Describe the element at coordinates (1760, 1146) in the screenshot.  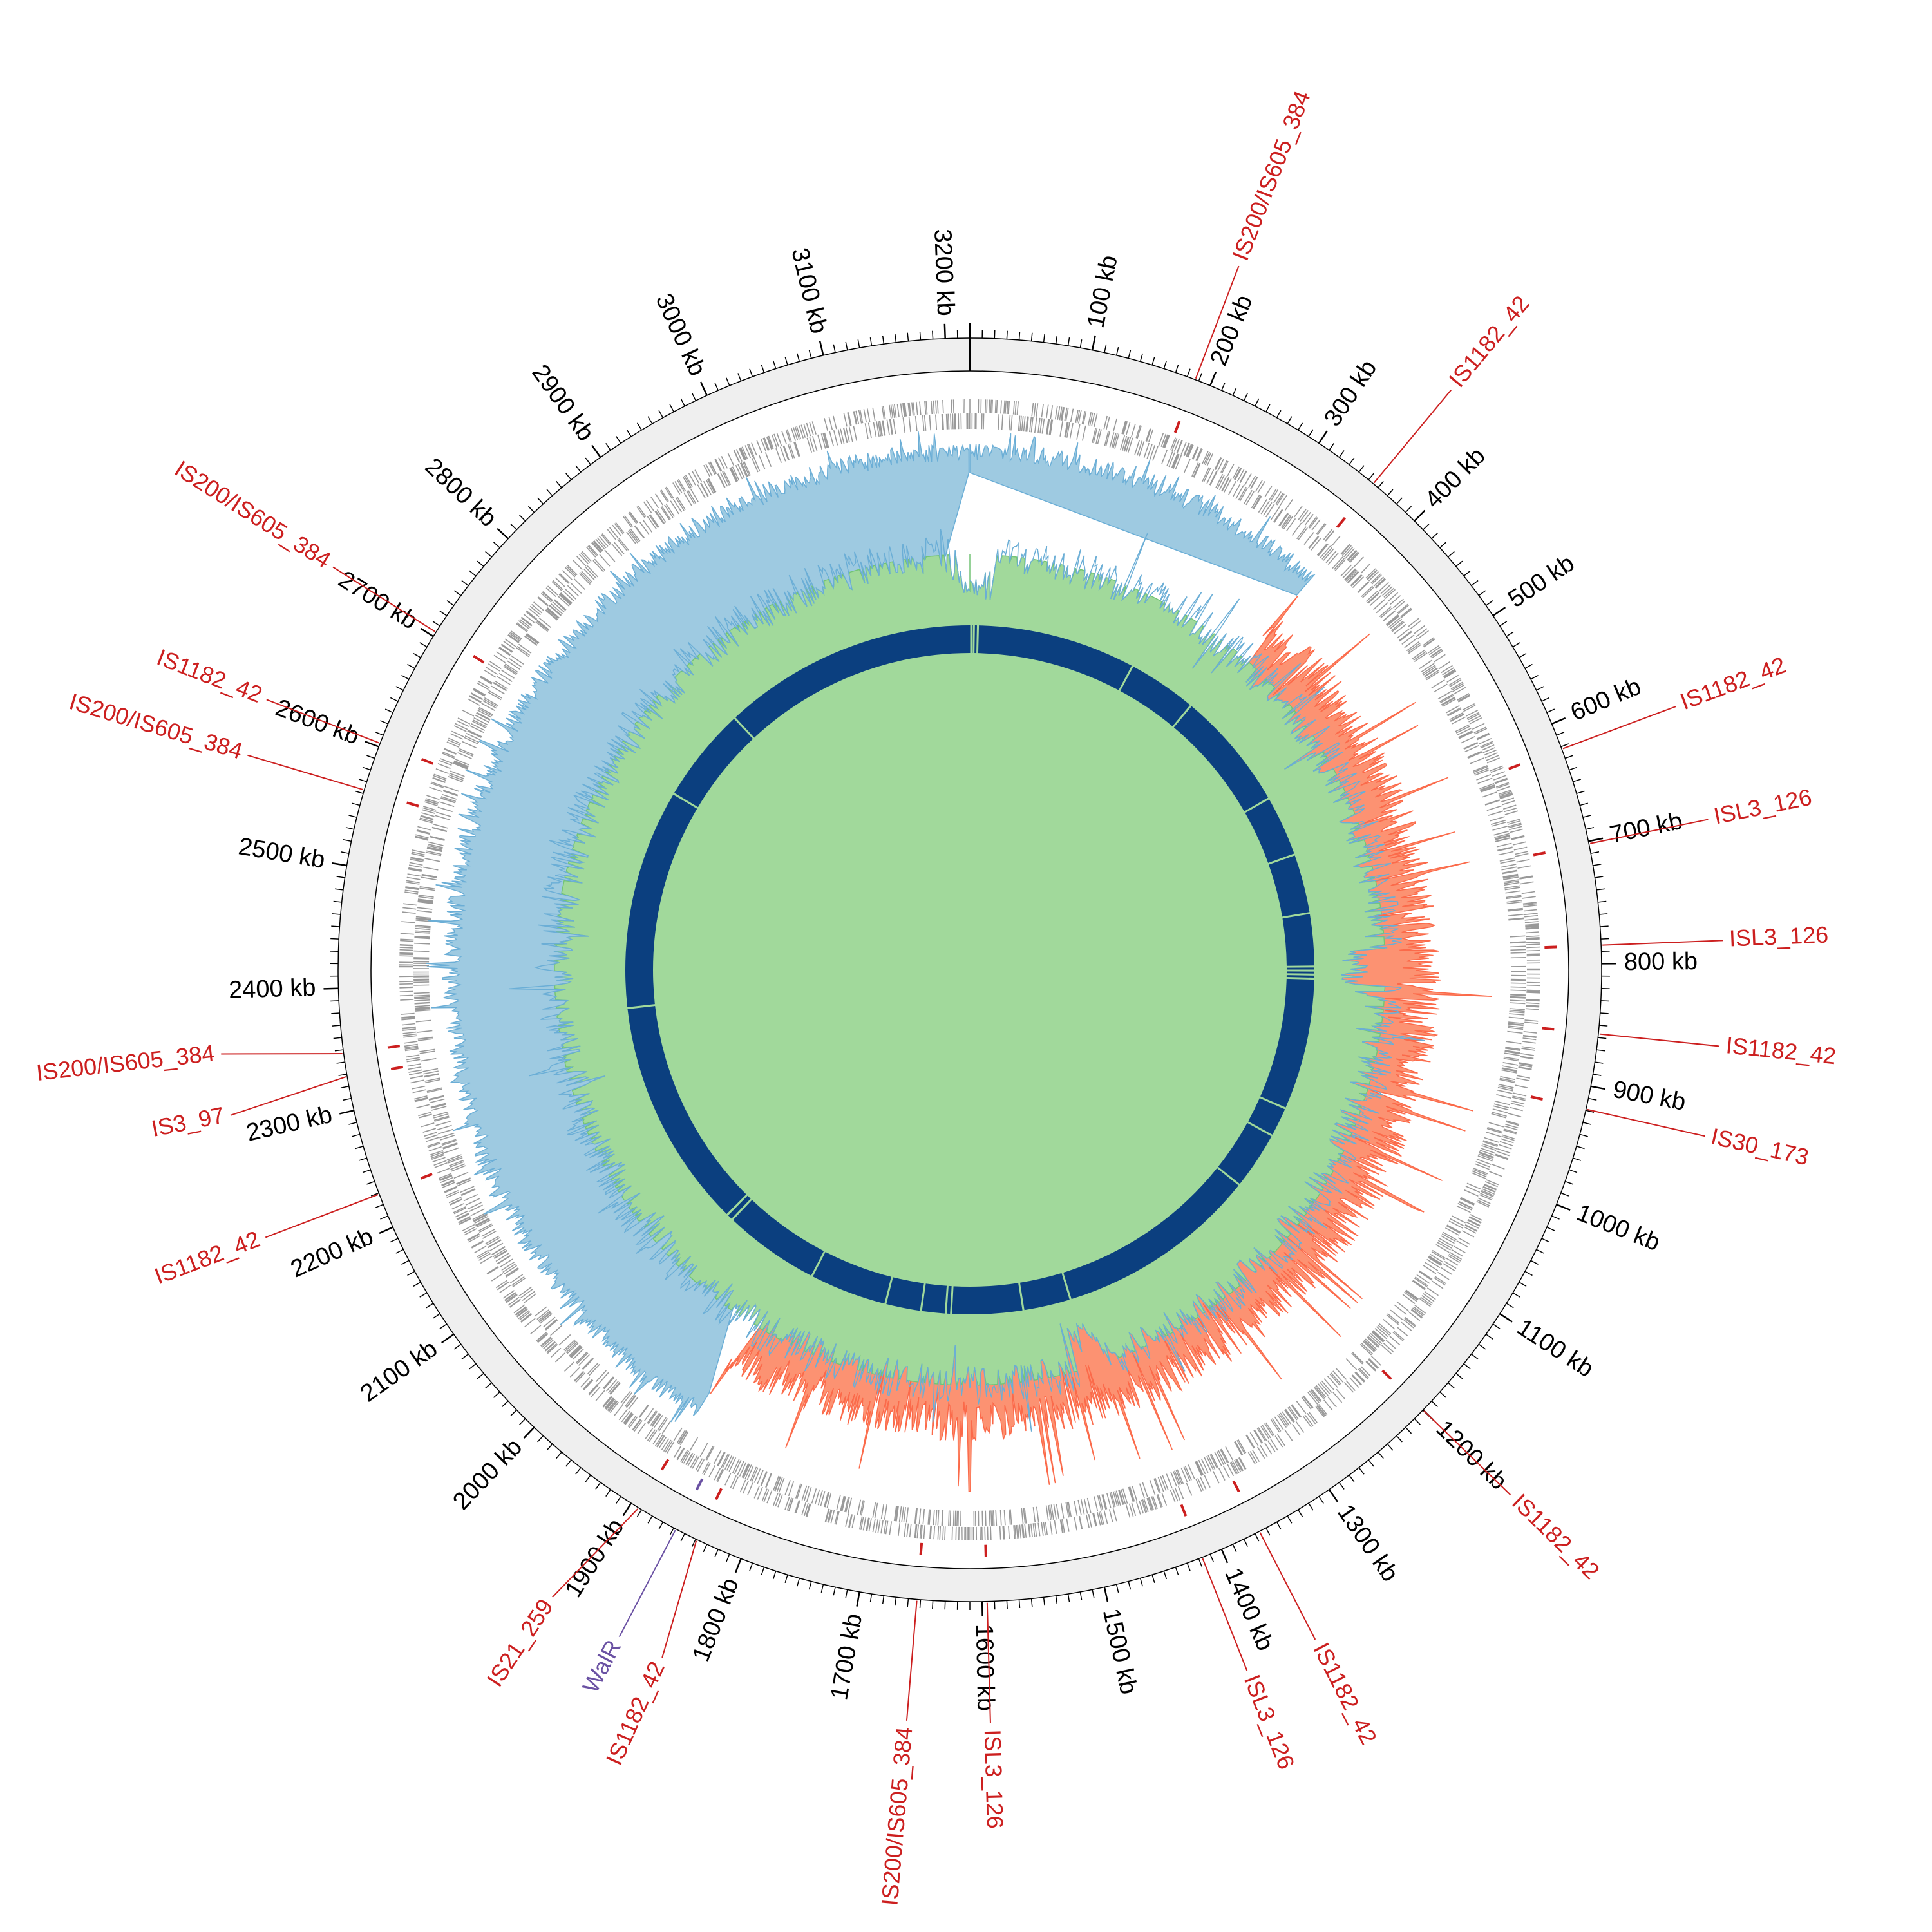
I see `is-element-label: IS30_173` at that location.